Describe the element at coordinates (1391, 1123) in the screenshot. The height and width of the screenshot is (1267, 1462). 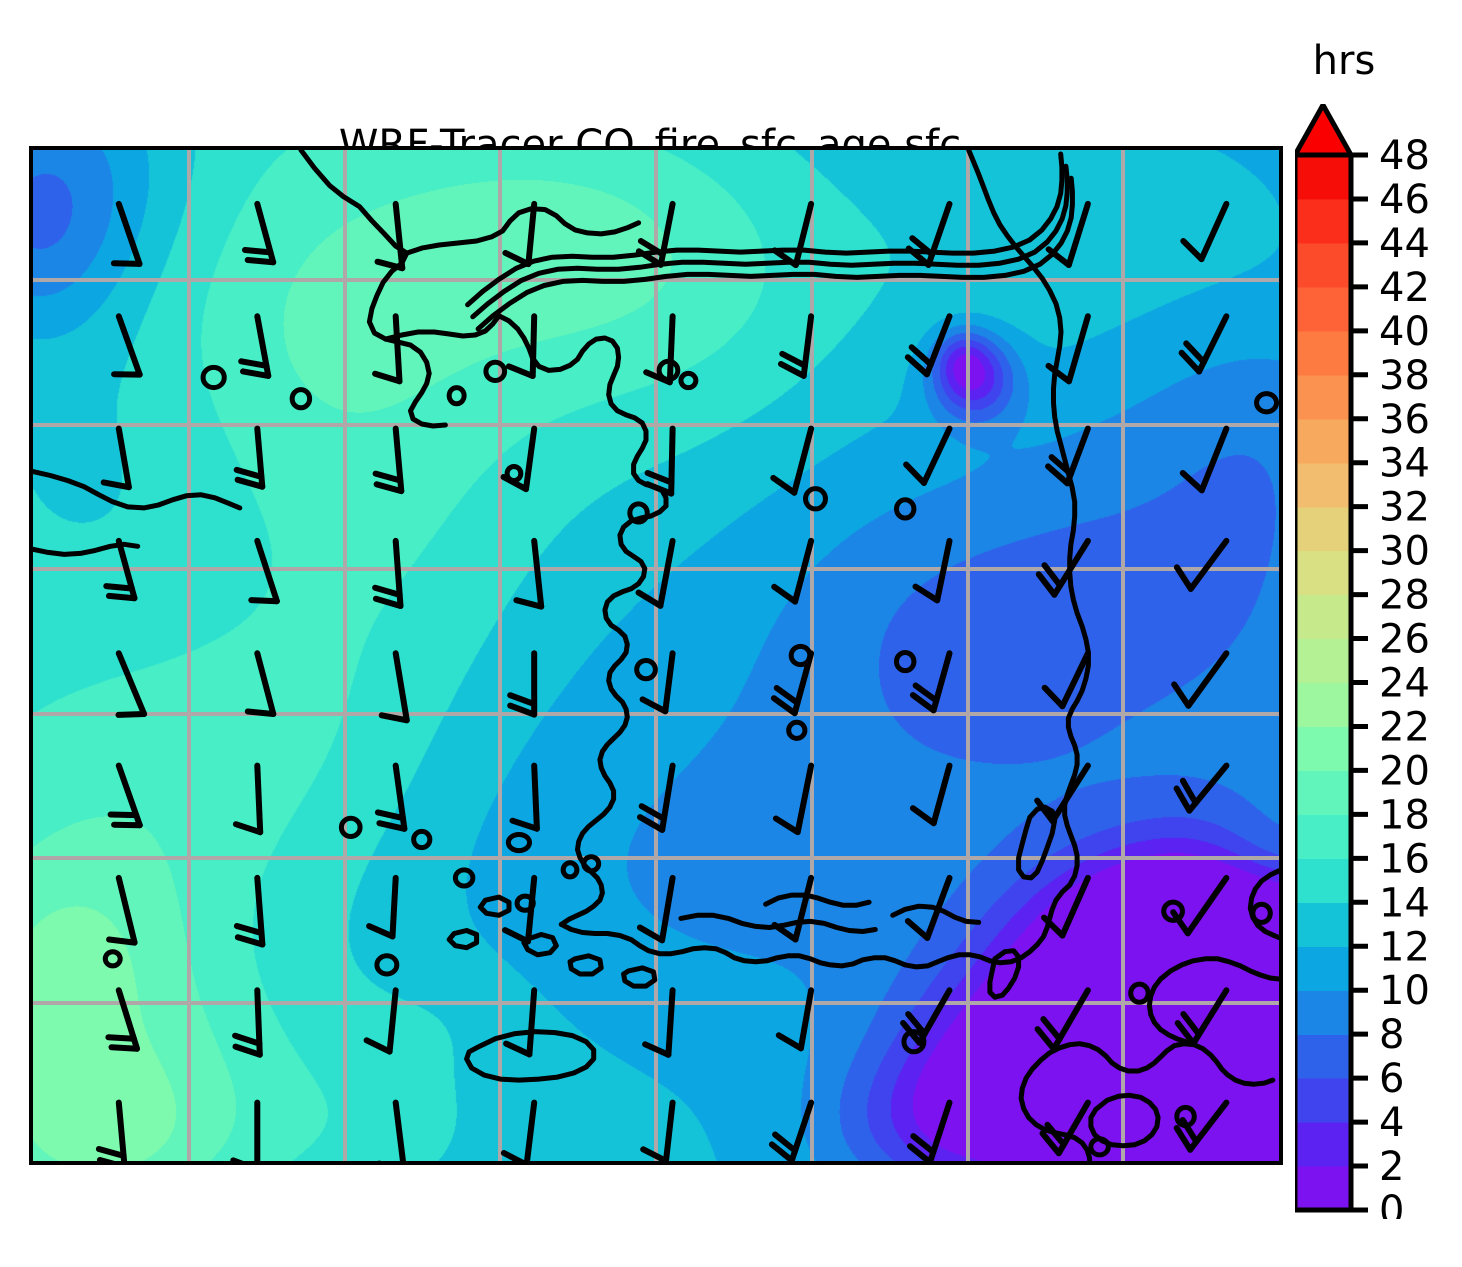
I see `svg-text: 4` at that location.